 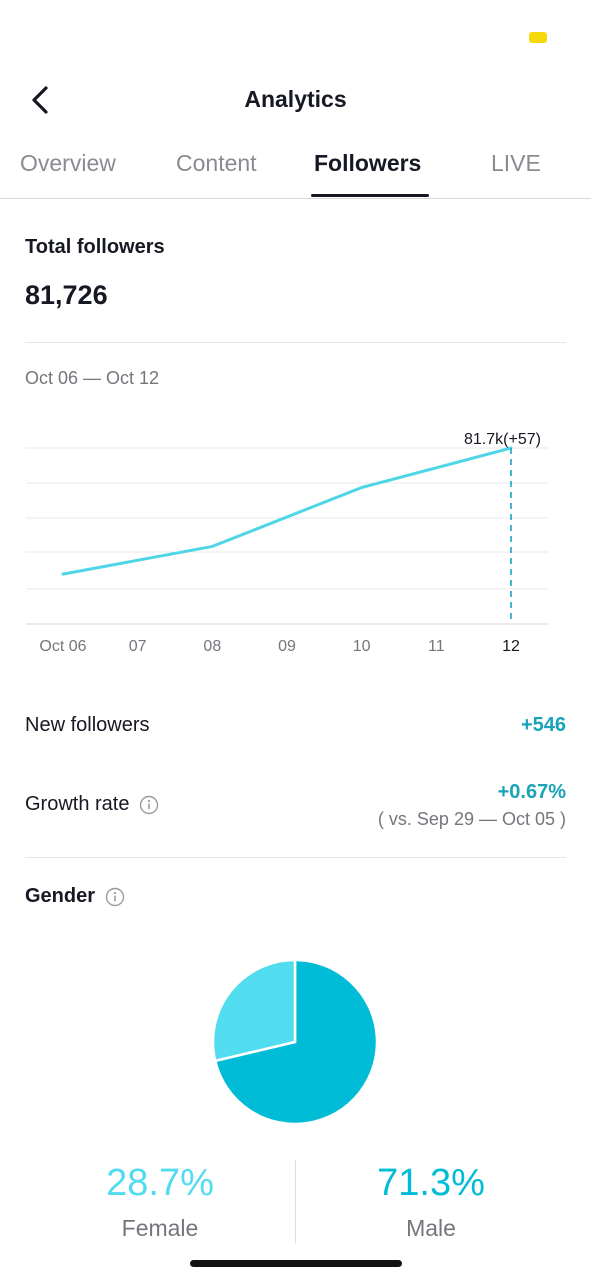 I want to click on total-followers-label: Total followers, so click(x=95, y=247).